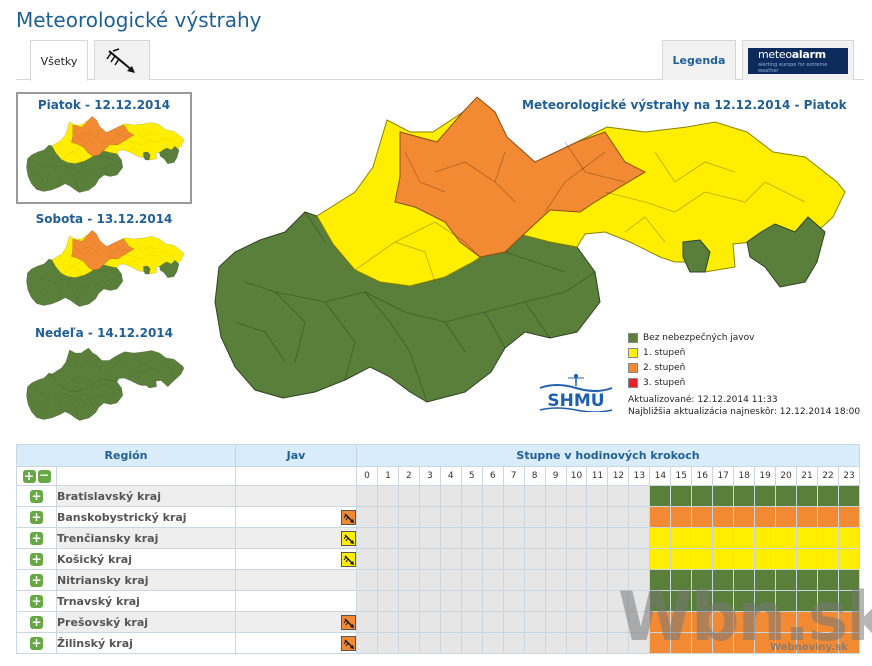 This screenshot has height=666, width=872. Describe the element at coordinates (169, 155) in the screenshot. I see `map-region-green-east` at that location.